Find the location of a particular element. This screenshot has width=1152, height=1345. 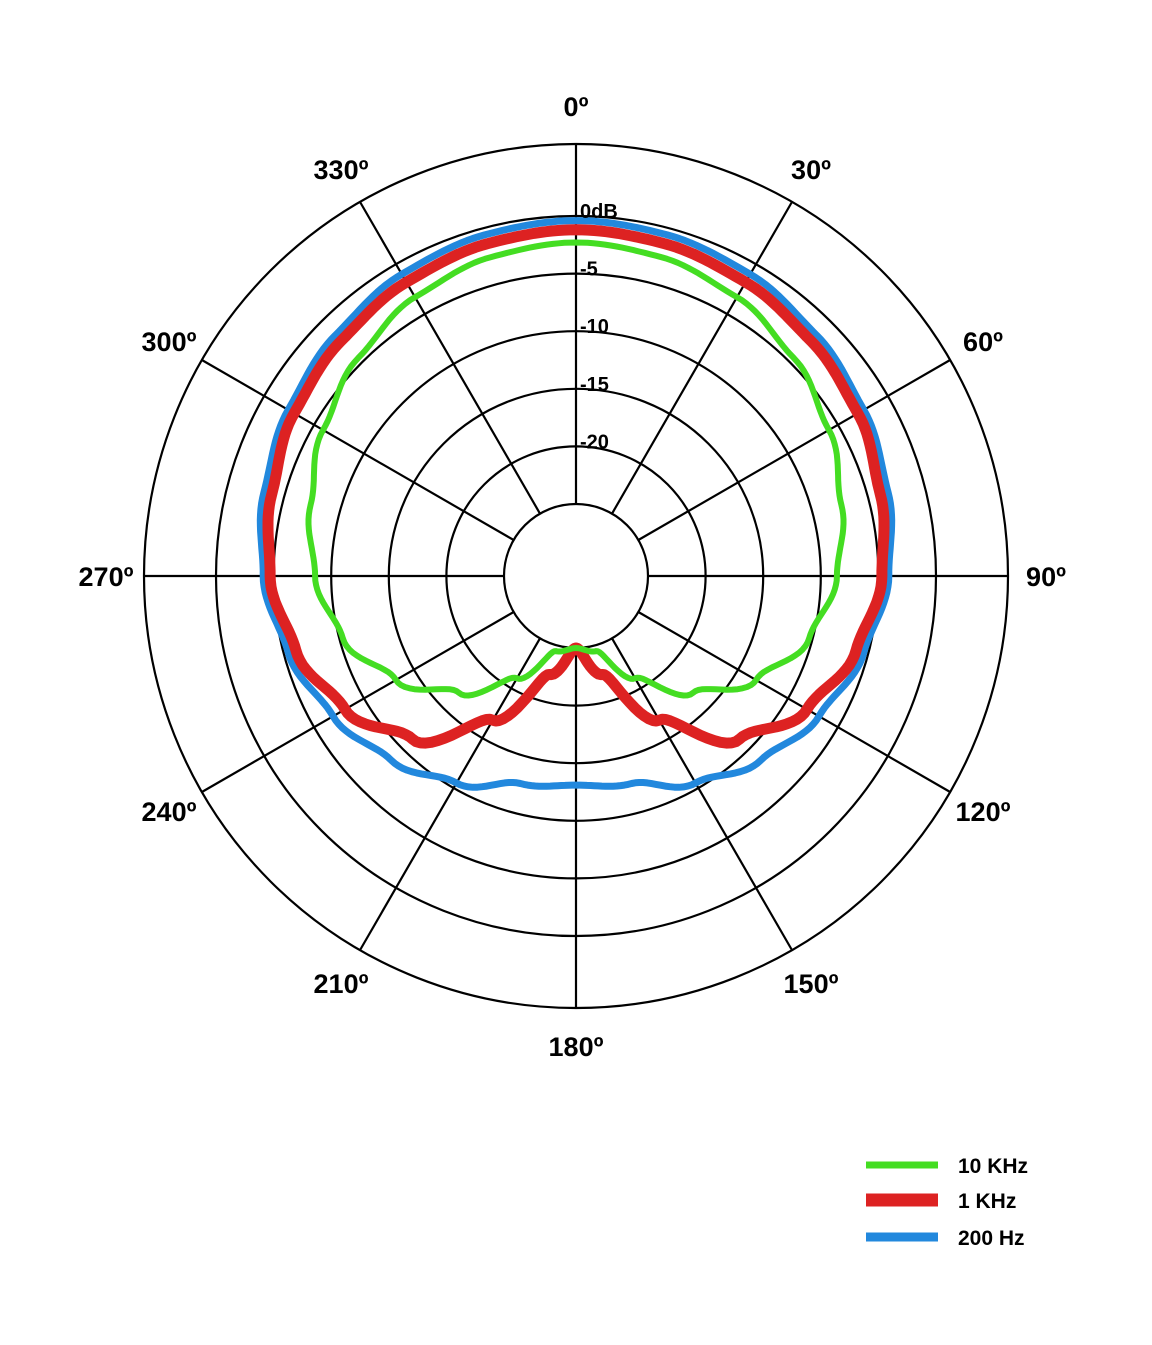

db-label-2: -10 is located at coordinates (594, 327).